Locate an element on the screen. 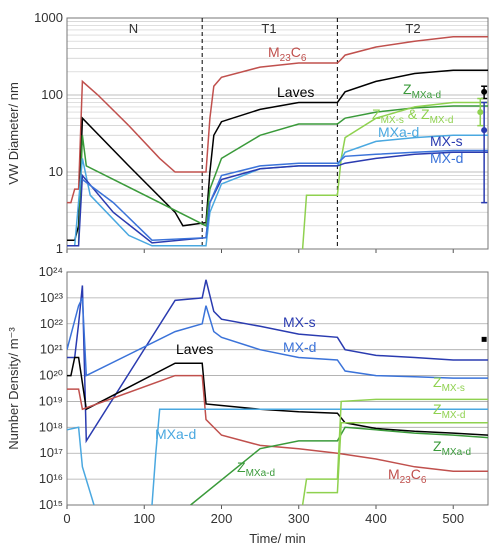 This screenshot has width=503, height=555. y-axis-label: Number Density/ m⁻³ is located at coordinates (13, 388).